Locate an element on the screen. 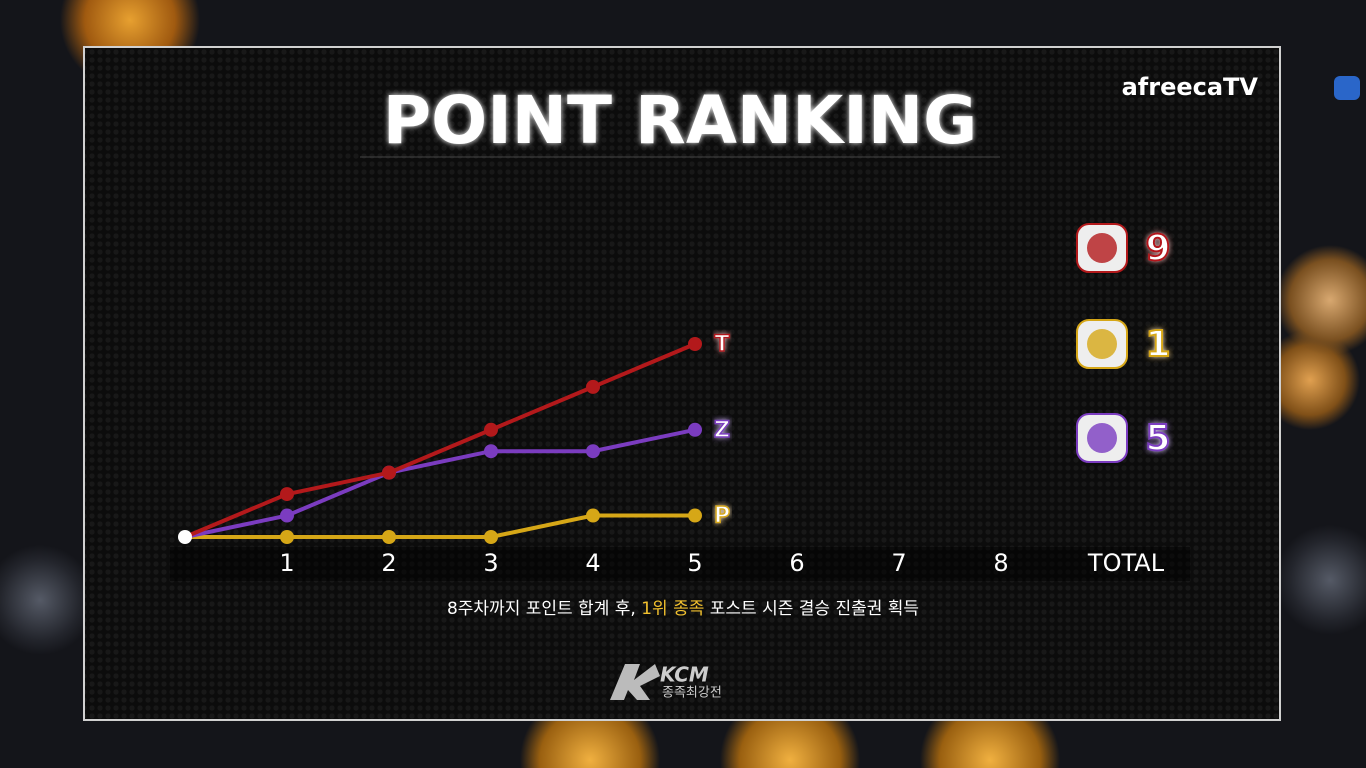  axis-band is located at coordinates (680, 564).